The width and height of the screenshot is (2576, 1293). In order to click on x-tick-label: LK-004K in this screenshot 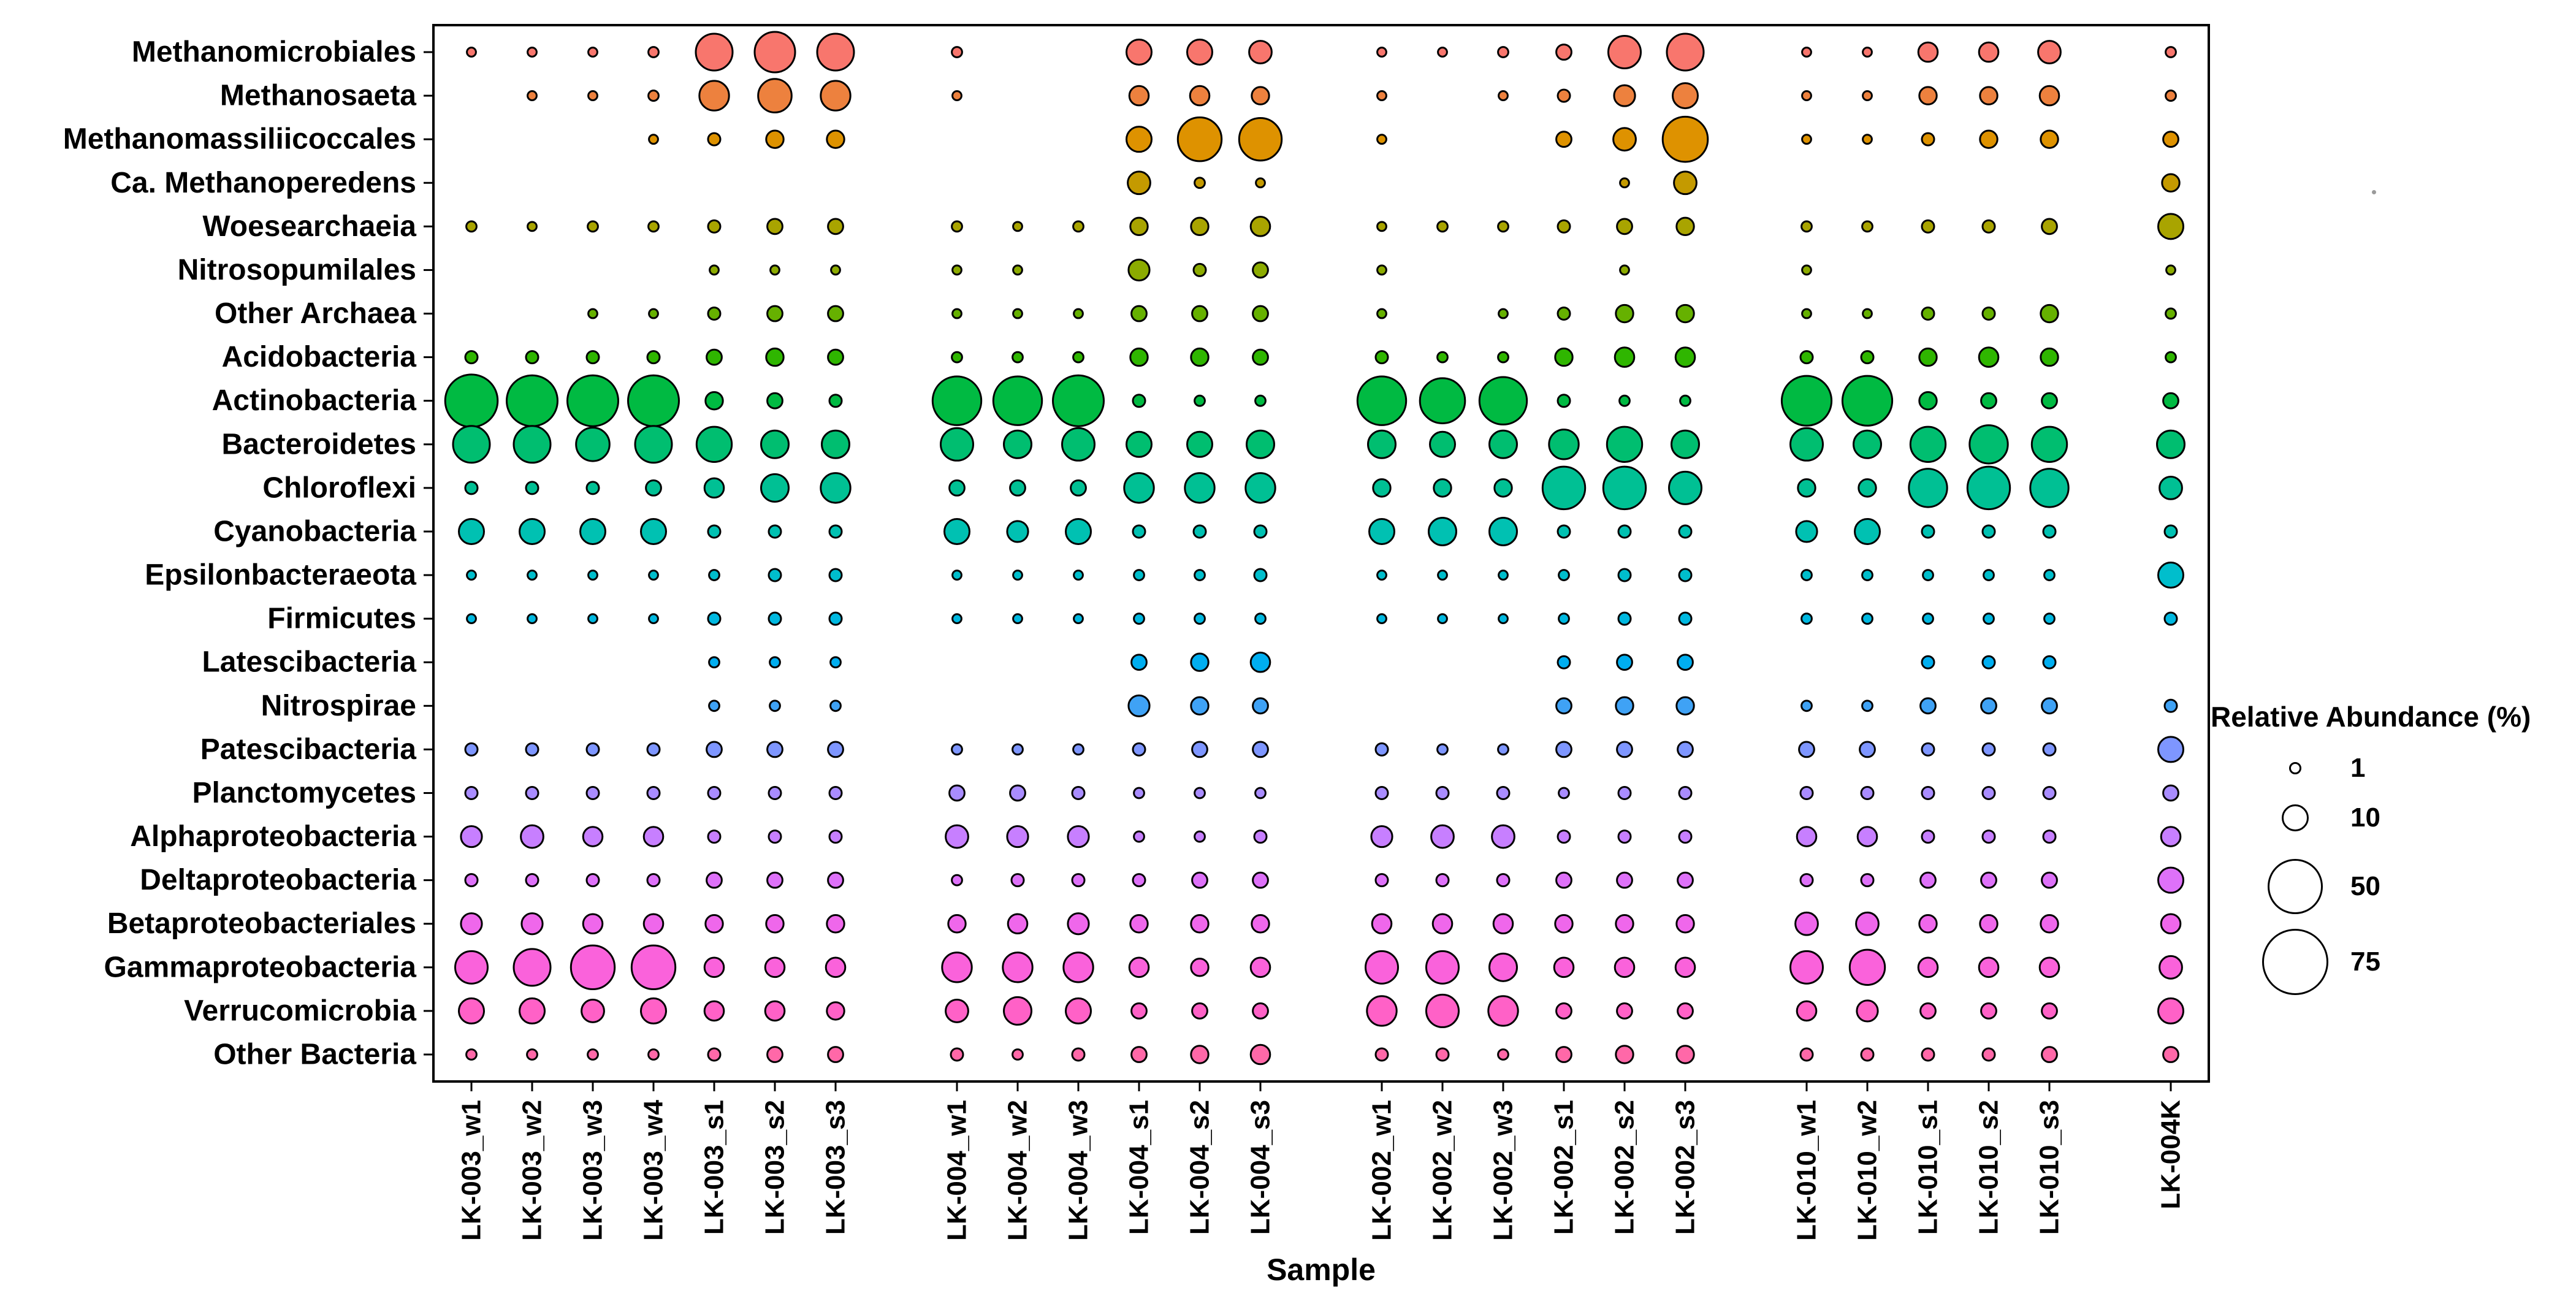, I will do `click(2171, 1155)`.